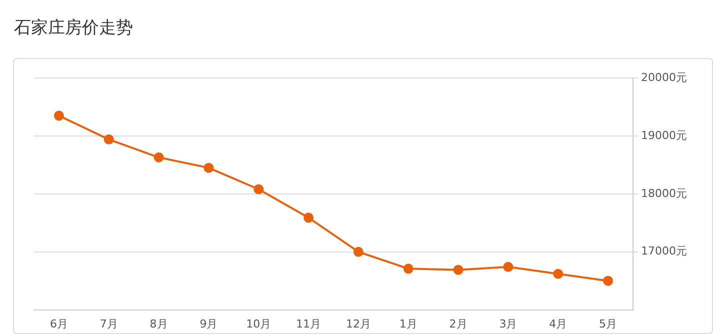 The image size is (713, 334). Describe the element at coordinates (664, 251) in the screenshot. I see `y-tick-label: 17000元` at that location.